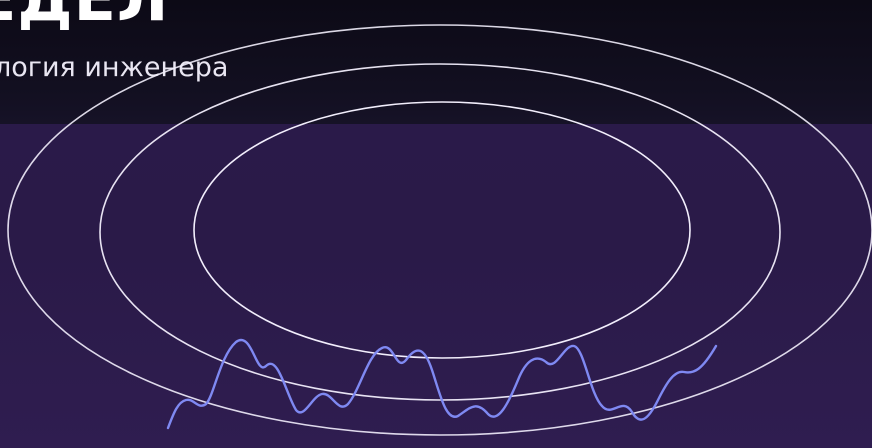 The image size is (872, 448). I want to click on slide-headline: ЕДЕЛ, so click(84, 15).